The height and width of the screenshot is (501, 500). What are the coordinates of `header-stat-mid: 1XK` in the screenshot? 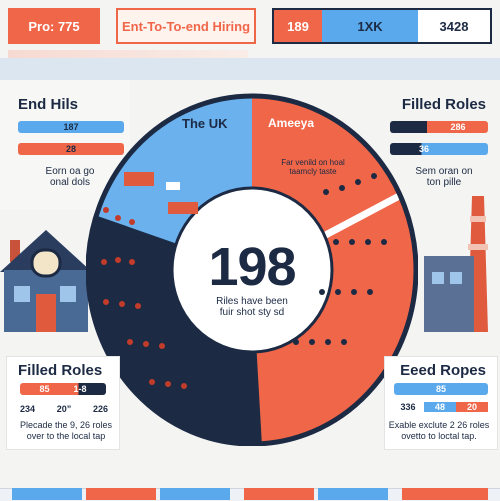 It's located at (370, 26).